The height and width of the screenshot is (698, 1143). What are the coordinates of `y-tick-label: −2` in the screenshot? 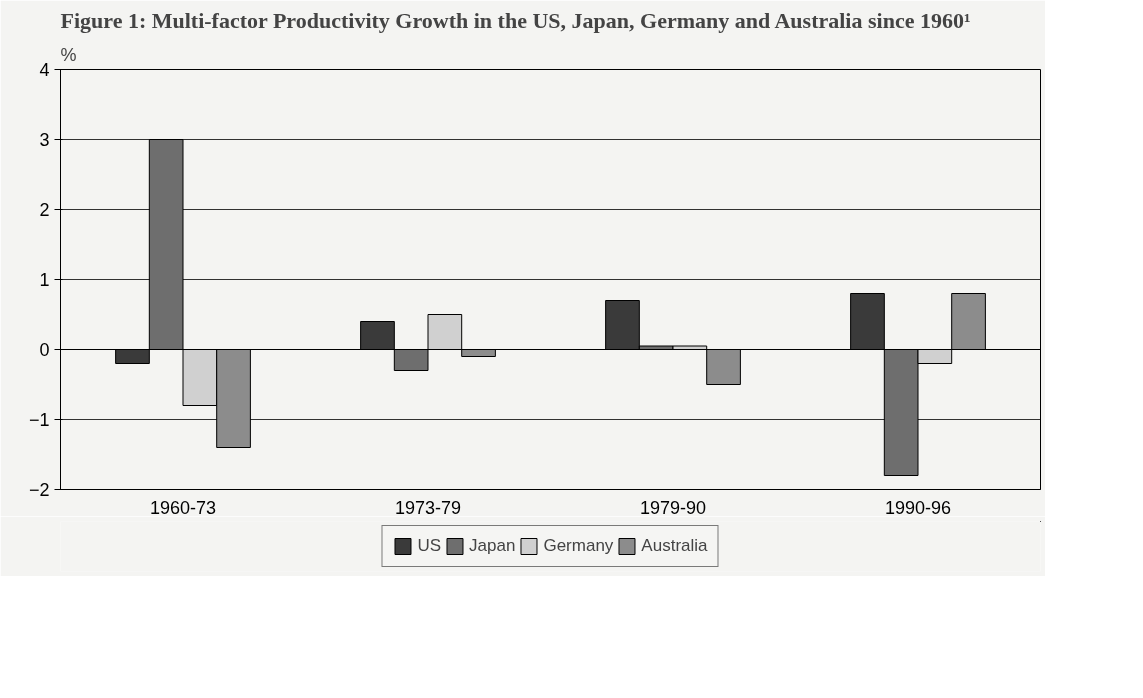 It's located at (39, 490).